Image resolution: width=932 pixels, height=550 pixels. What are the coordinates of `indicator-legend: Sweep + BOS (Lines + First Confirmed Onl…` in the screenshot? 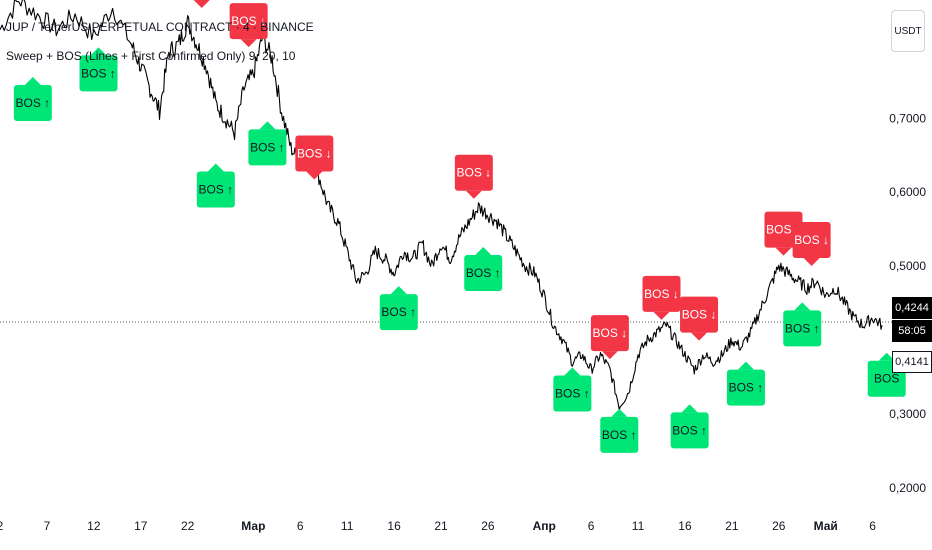 It's located at (151, 56).